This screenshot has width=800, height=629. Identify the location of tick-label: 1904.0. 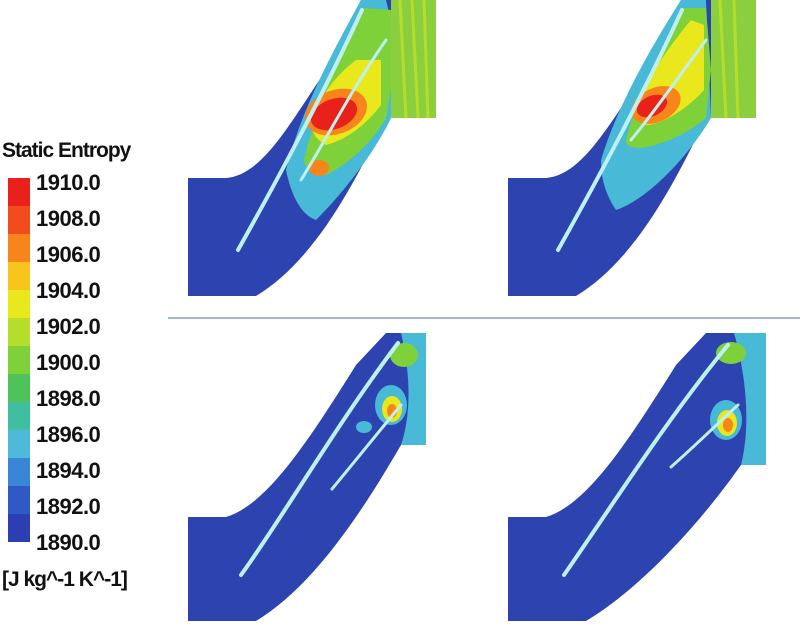
(68, 290).